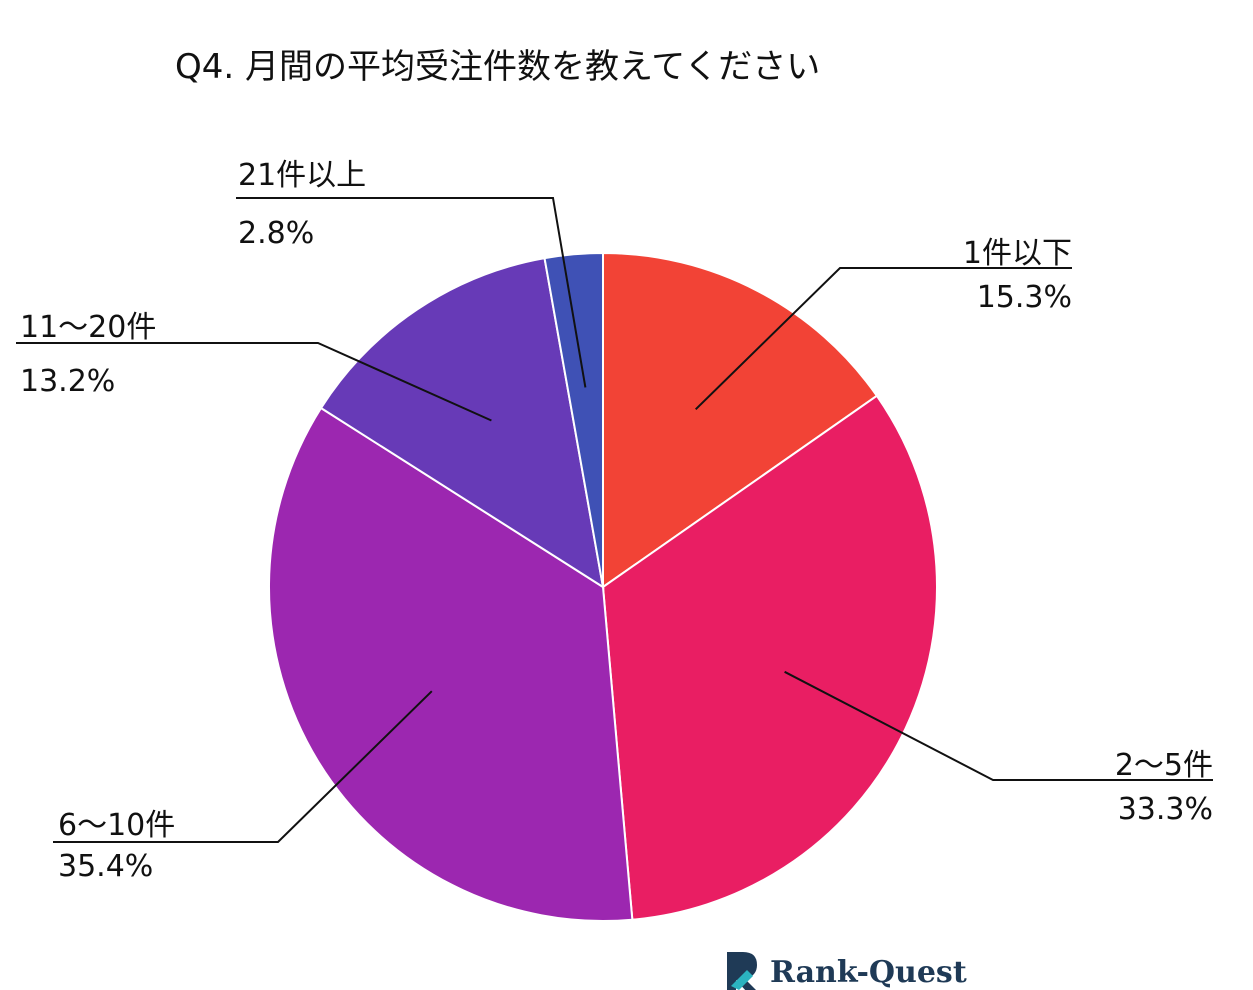  I want to click on rank-quest-logo-icon, so click(742, 971).